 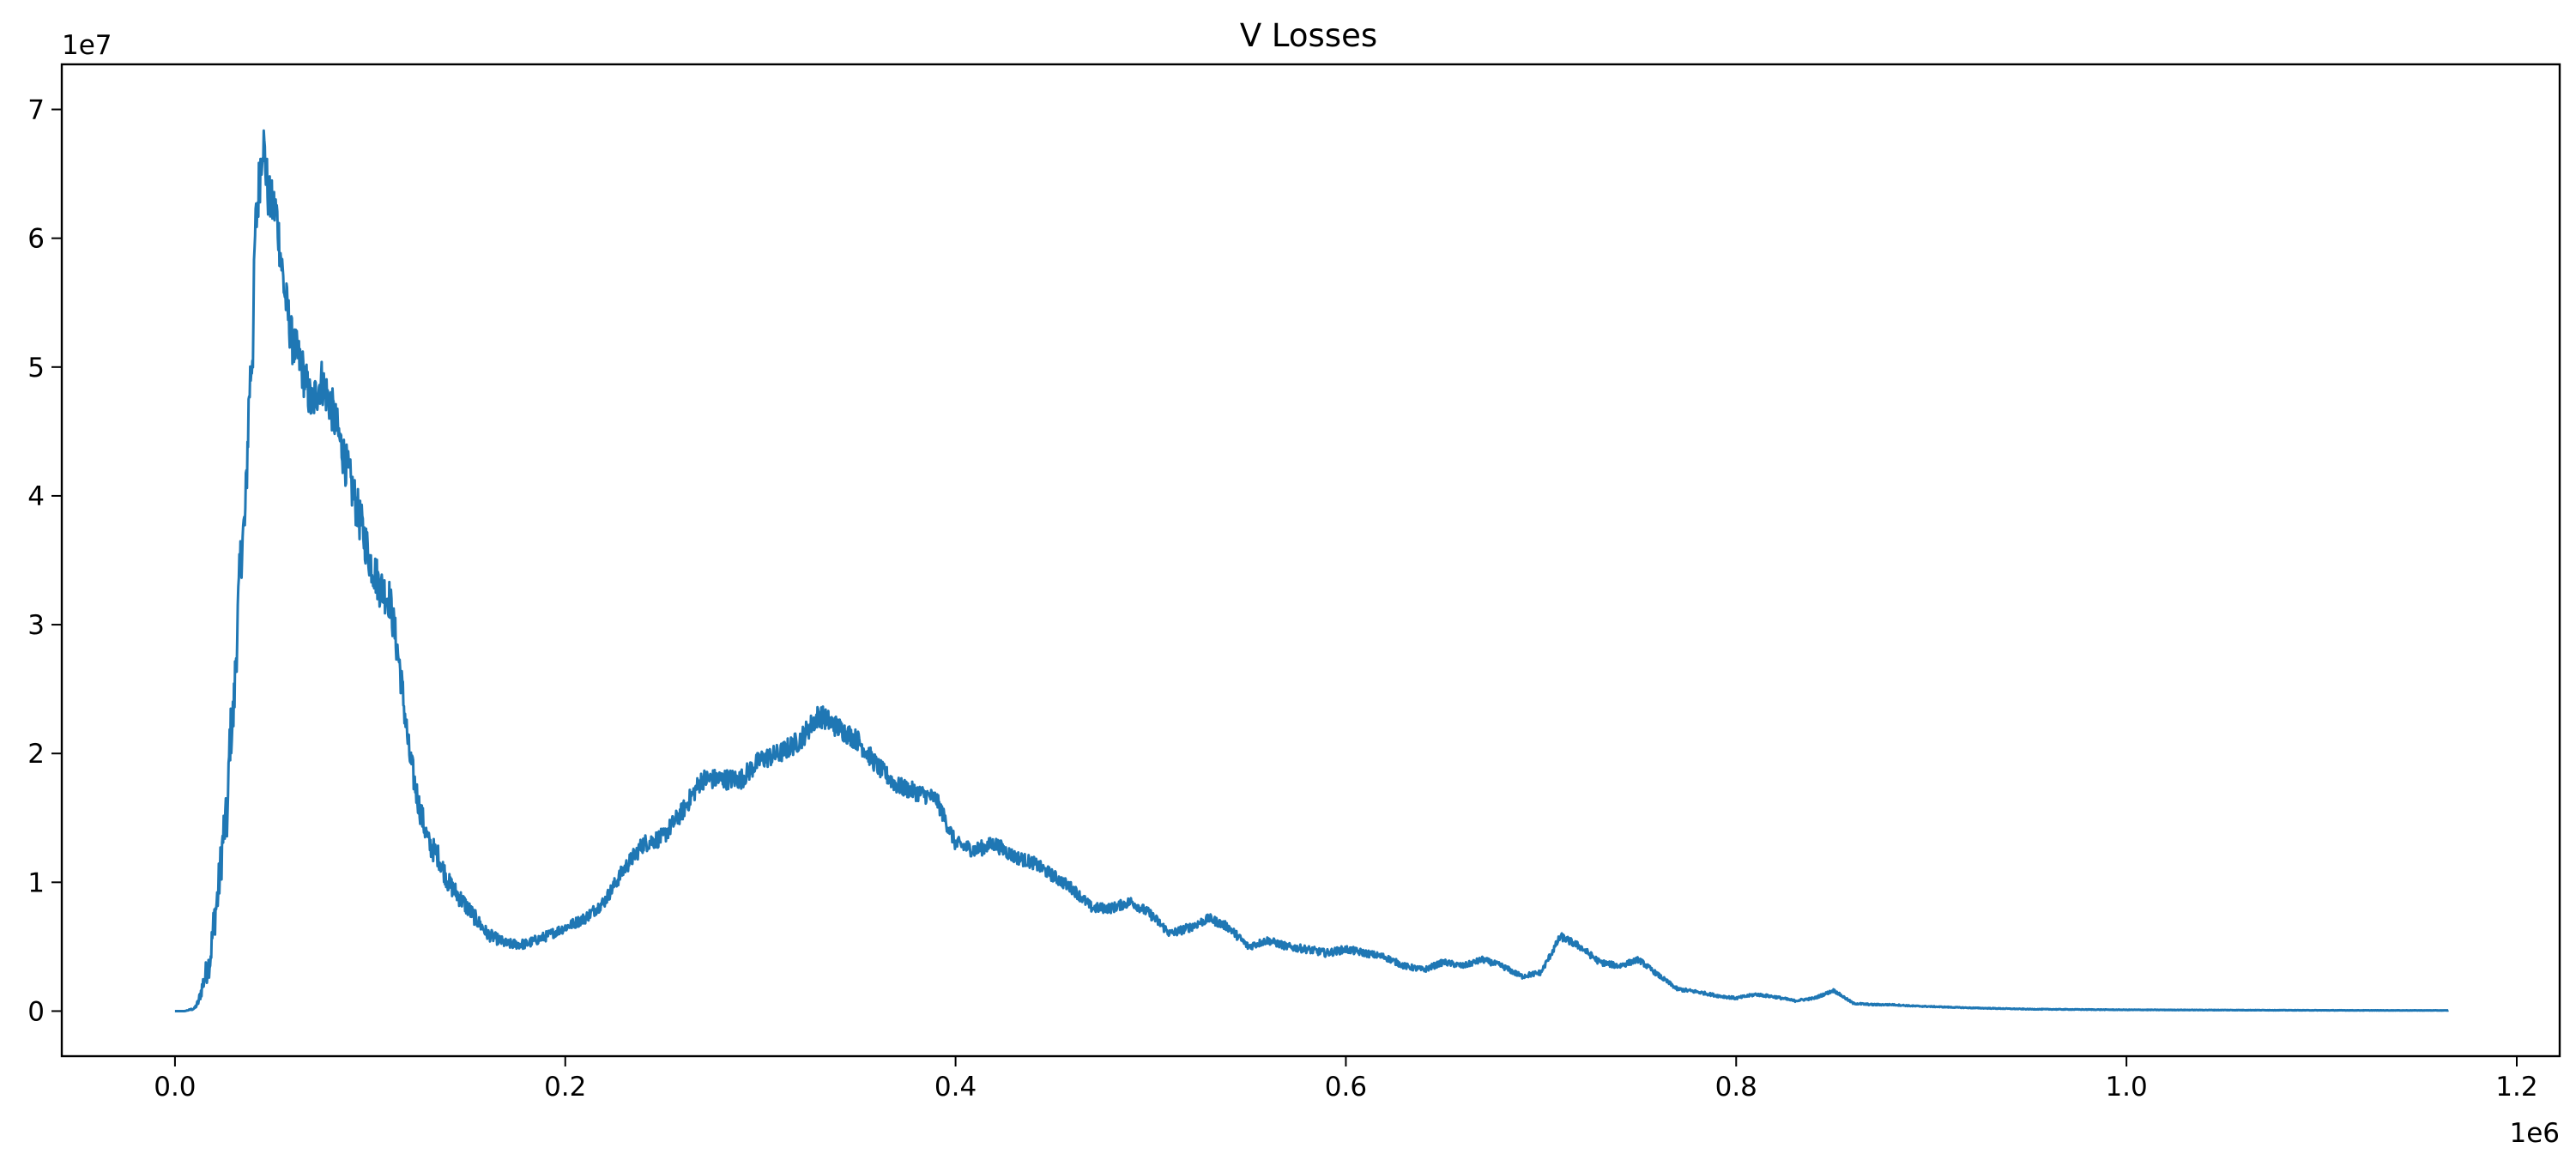 What do you see at coordinates (2126, 1088) in the screenshot?
I see `x-tick-label: 1.0` at bounding box center [2126, 1088].